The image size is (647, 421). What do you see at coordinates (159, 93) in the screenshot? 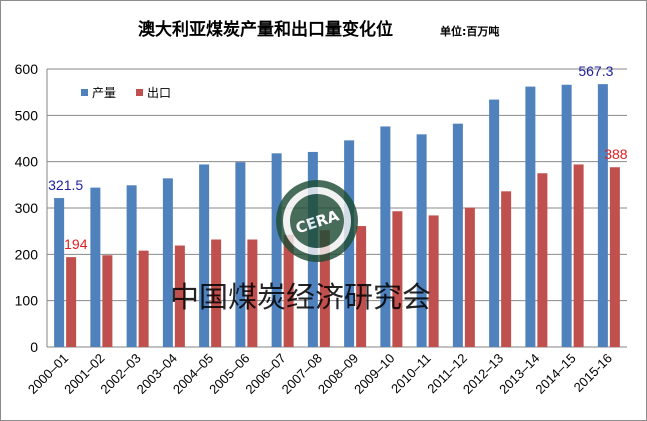
I see `legend-label: 出口` at bounding box center [159, 93].